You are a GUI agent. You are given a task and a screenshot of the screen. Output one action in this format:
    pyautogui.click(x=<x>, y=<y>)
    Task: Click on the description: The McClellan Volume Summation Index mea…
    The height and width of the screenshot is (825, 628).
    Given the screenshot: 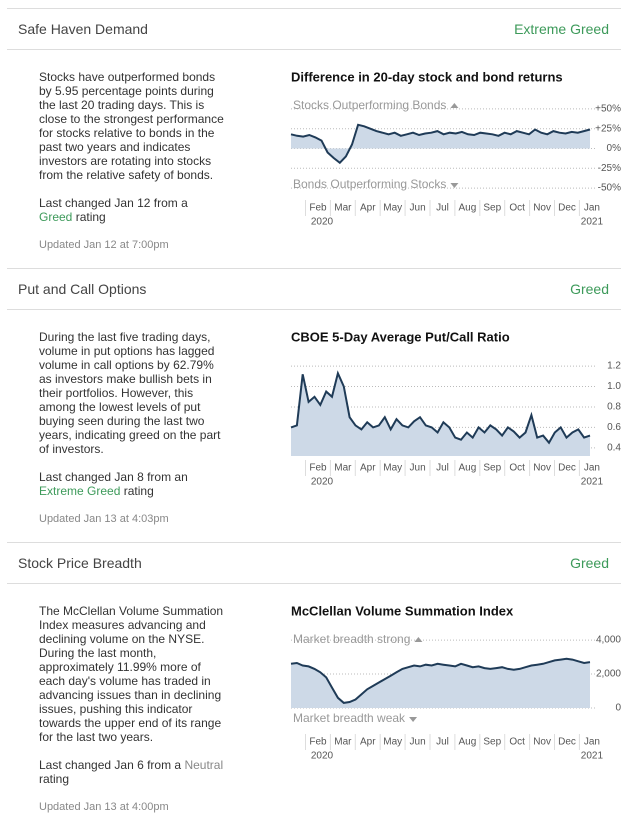 What is the action you would take?
    pyautogui.click(x=131, y=674)
    